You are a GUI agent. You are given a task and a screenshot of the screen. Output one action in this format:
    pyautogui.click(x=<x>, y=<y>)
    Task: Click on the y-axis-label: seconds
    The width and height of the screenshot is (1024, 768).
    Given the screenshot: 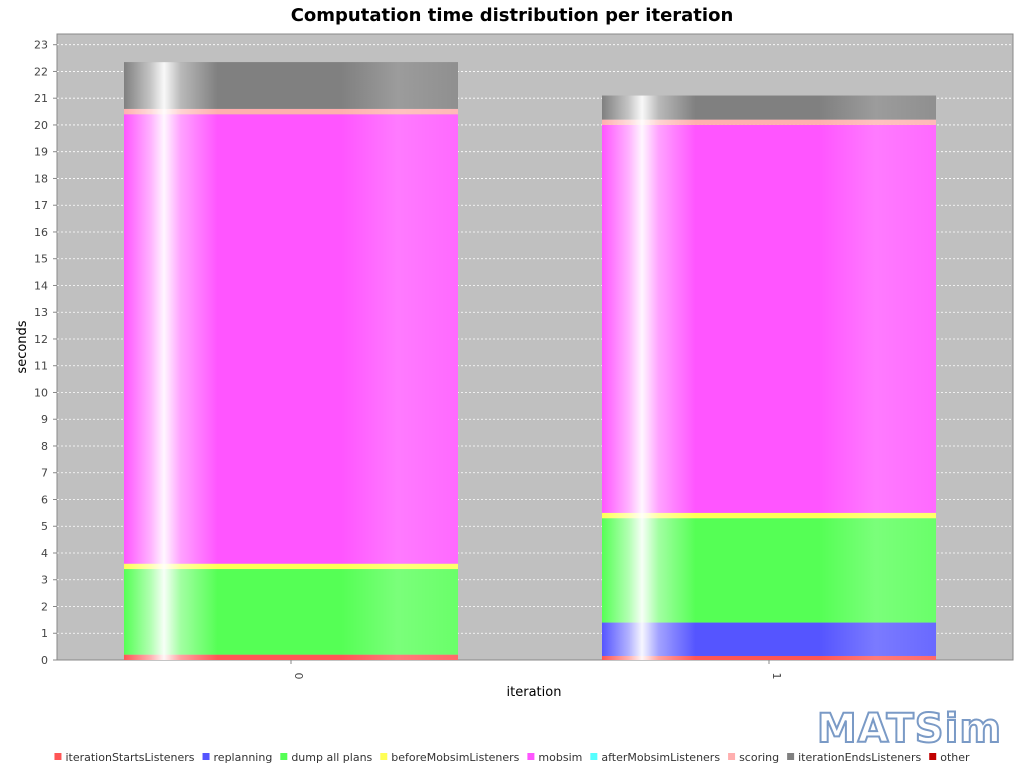 What is the action you would take?
    pyautogui.click(x=22, y=346)
    